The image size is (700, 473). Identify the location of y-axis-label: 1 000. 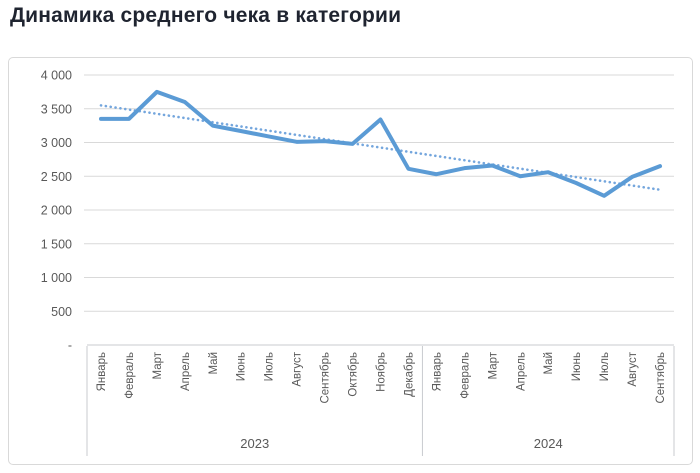
(56, 278).